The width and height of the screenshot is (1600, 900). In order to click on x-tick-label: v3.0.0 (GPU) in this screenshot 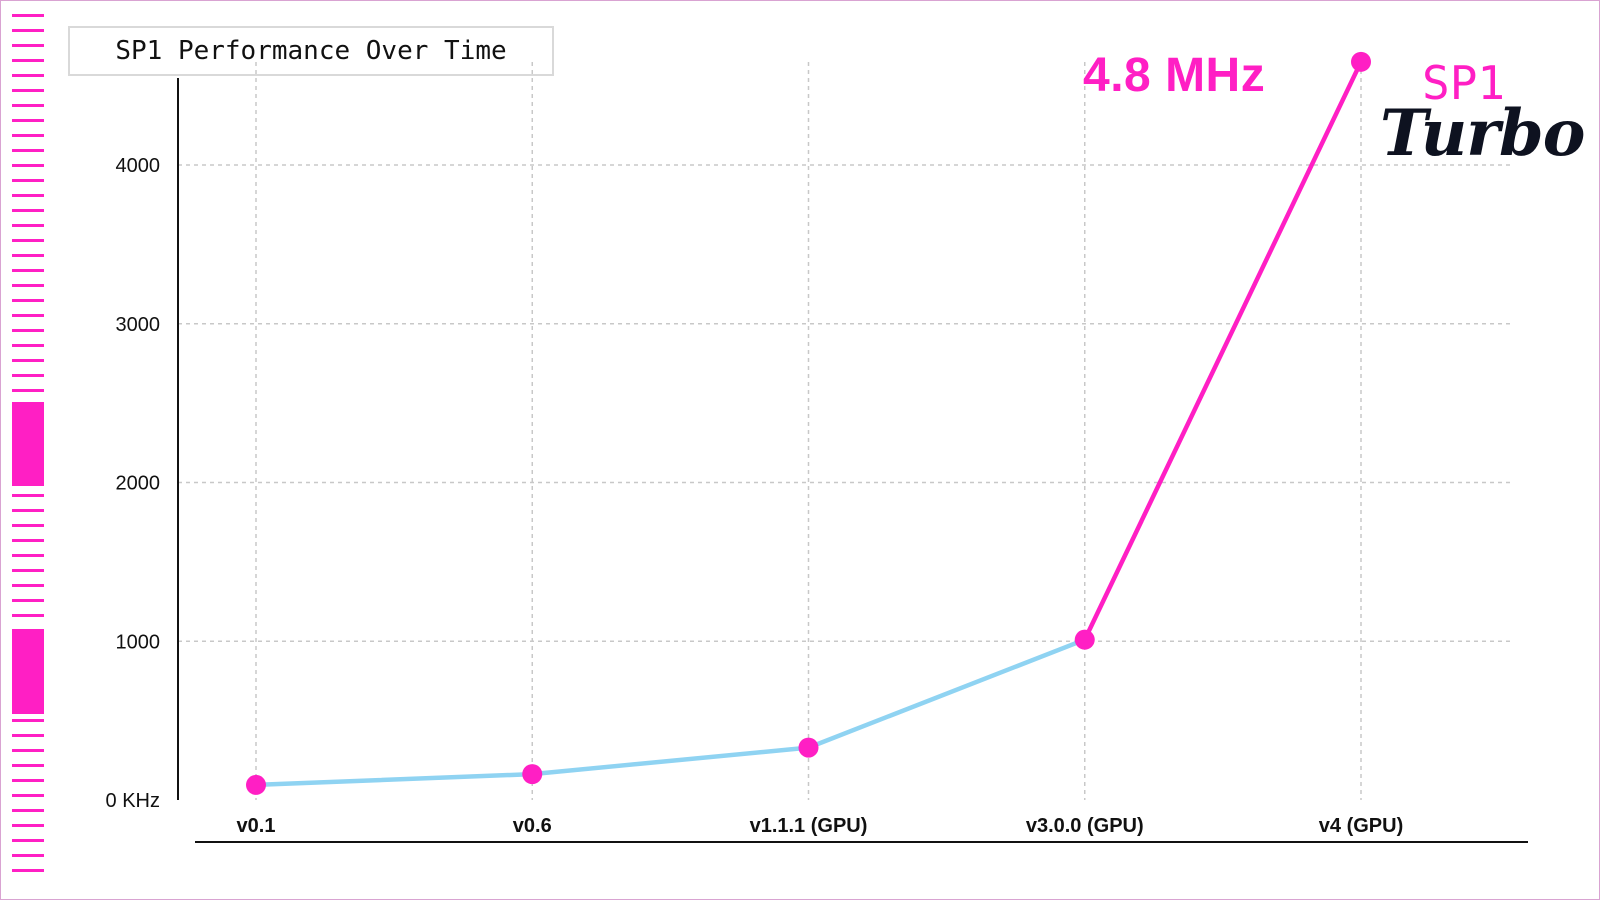, I will do `click(1085, 826)`.